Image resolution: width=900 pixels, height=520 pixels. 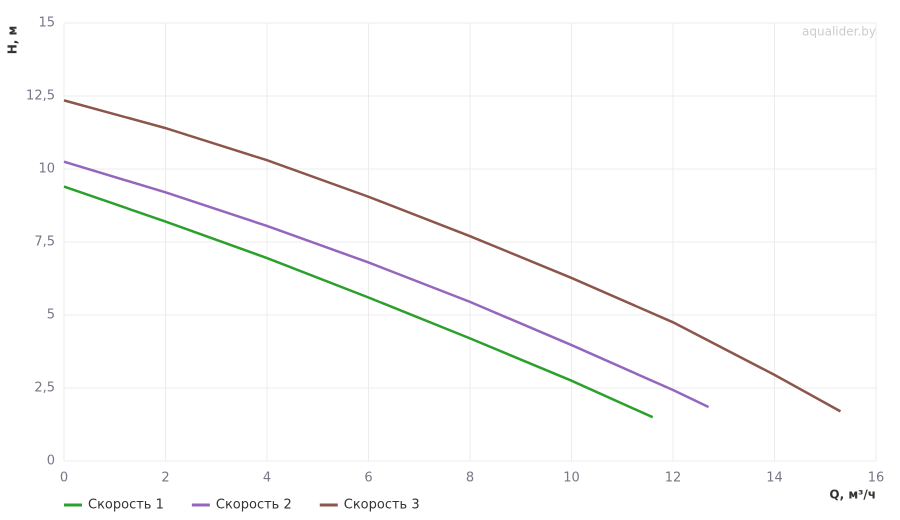 I want to click on y-axis-title: H, м, so click(x=13, y=40).